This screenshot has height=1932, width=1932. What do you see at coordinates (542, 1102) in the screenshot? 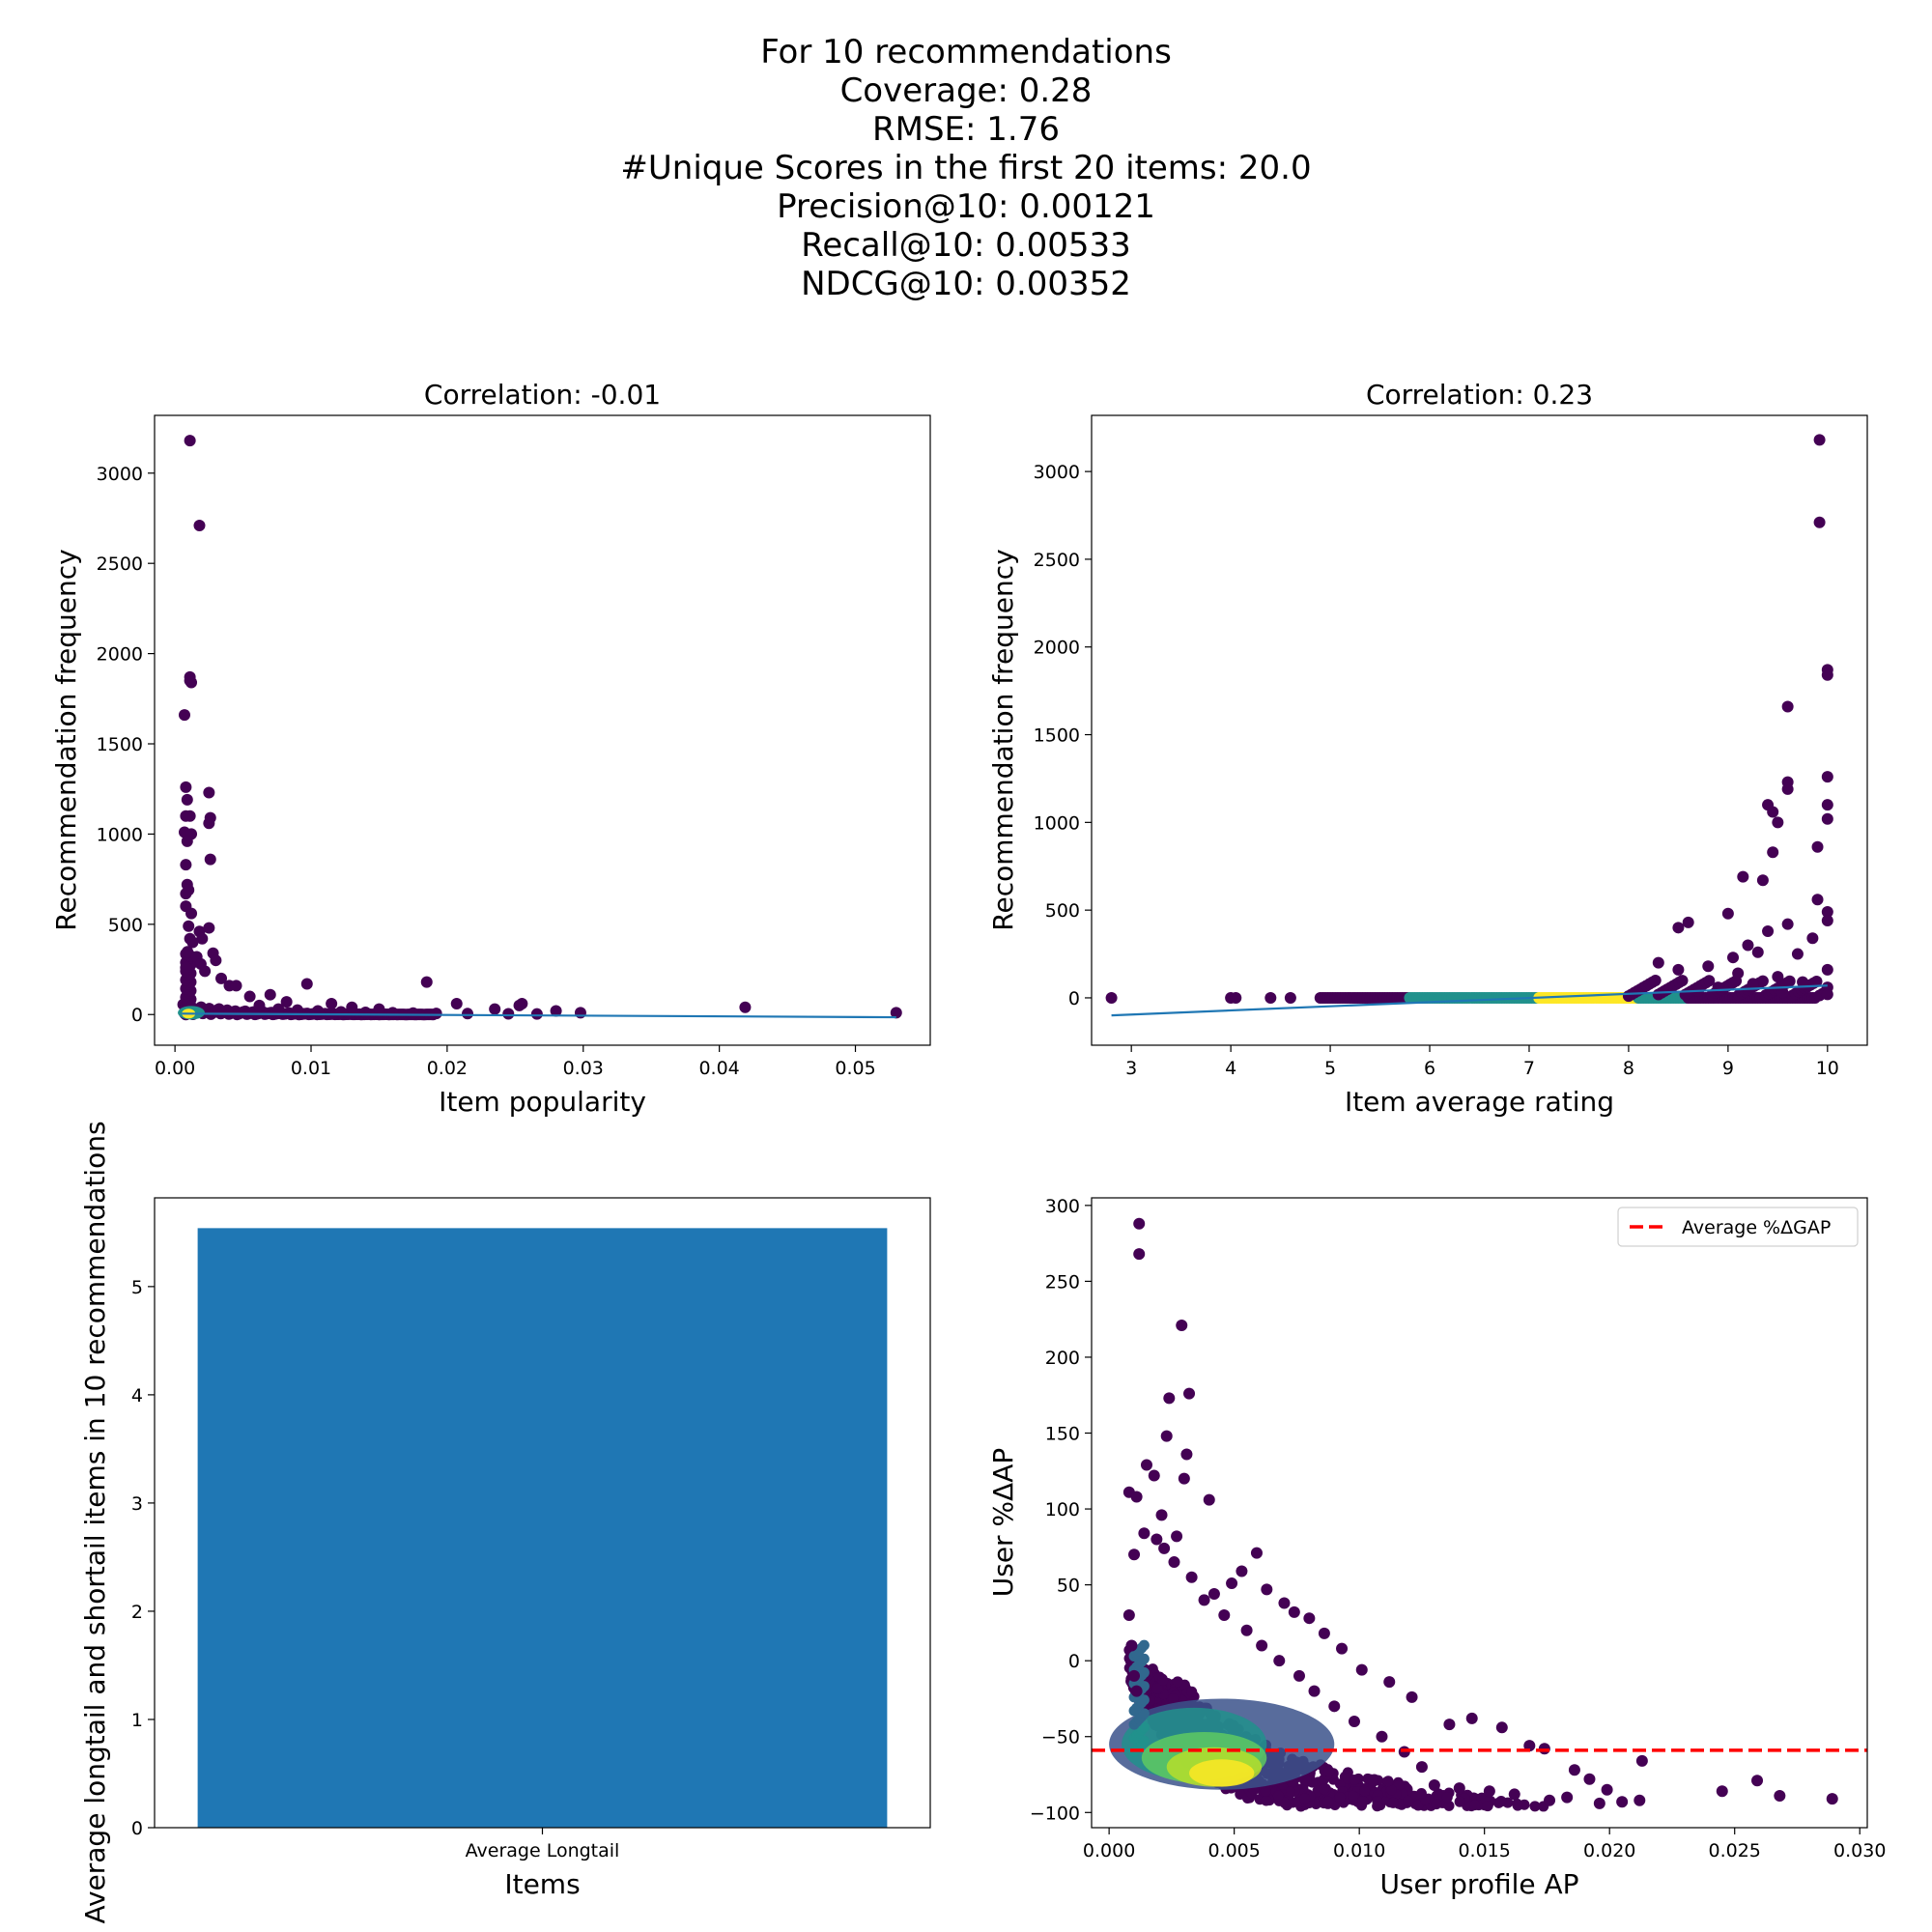
I see `x-axis-label: Item popularity` at bounding box center [542, 1102].